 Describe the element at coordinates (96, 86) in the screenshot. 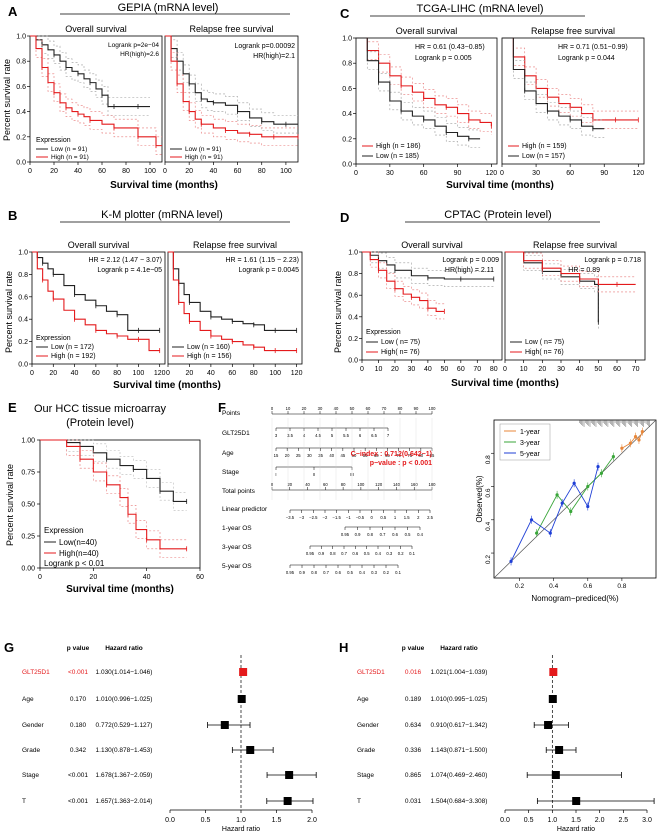

I see `A_os-ci-high-upper` at that location.